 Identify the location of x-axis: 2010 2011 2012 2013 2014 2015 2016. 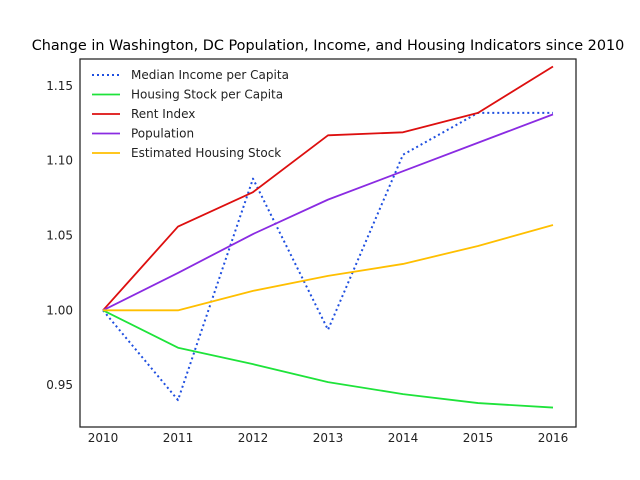
(328, 438).